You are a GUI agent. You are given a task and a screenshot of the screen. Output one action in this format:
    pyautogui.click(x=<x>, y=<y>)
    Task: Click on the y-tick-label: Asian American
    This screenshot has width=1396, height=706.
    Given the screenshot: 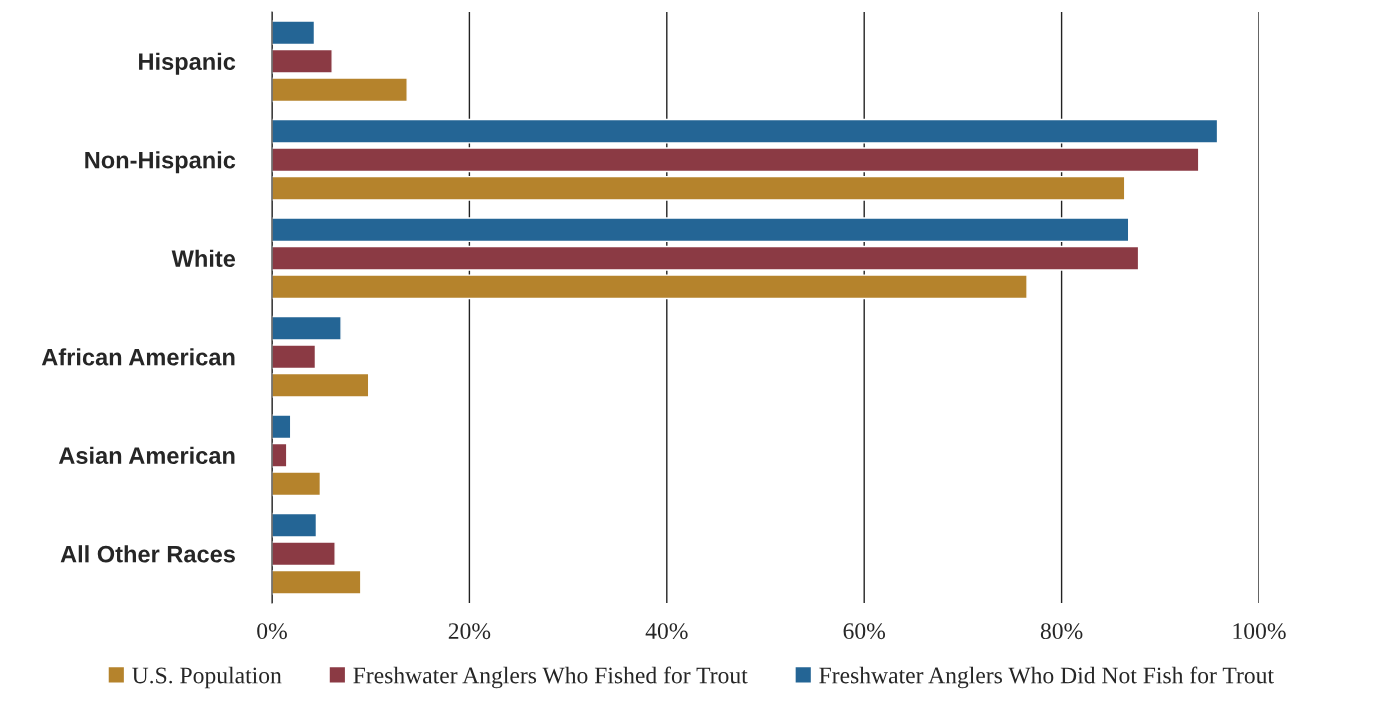 What is the action you would take?
    pyautogui.click(x=146, y=455)
    